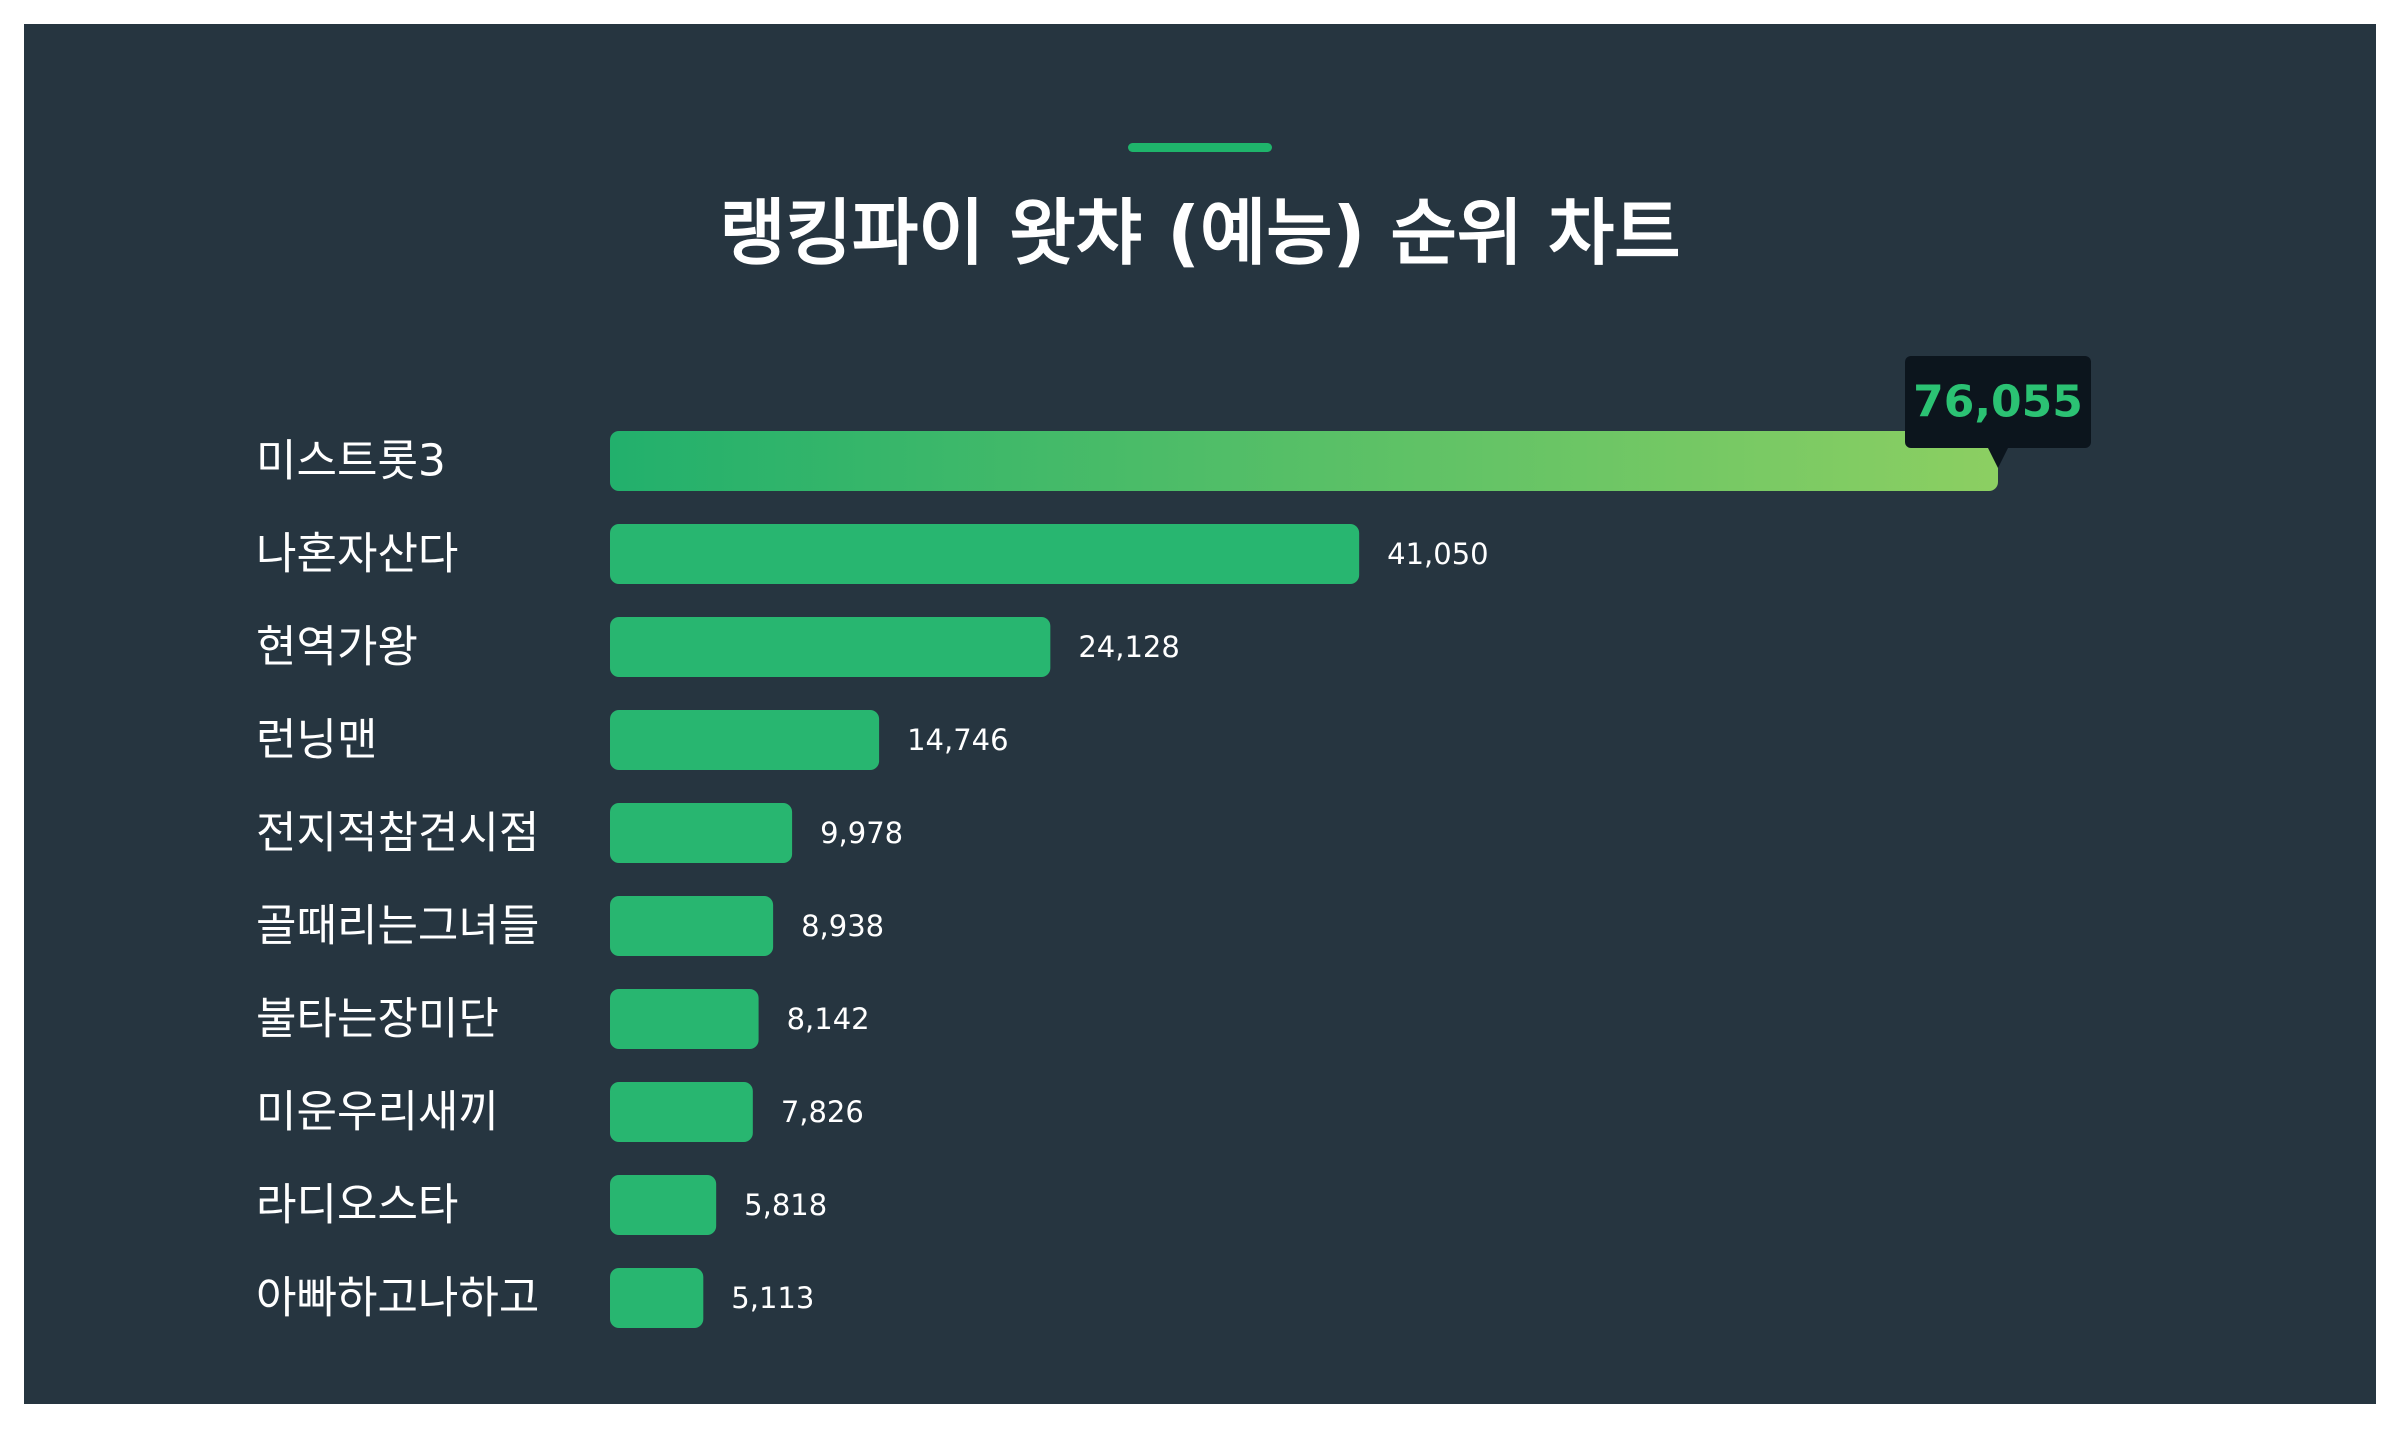 The width and height of the screenshot is (2400, 1440). I want to click on category-label: 라디오스타, so click(357, 1205).